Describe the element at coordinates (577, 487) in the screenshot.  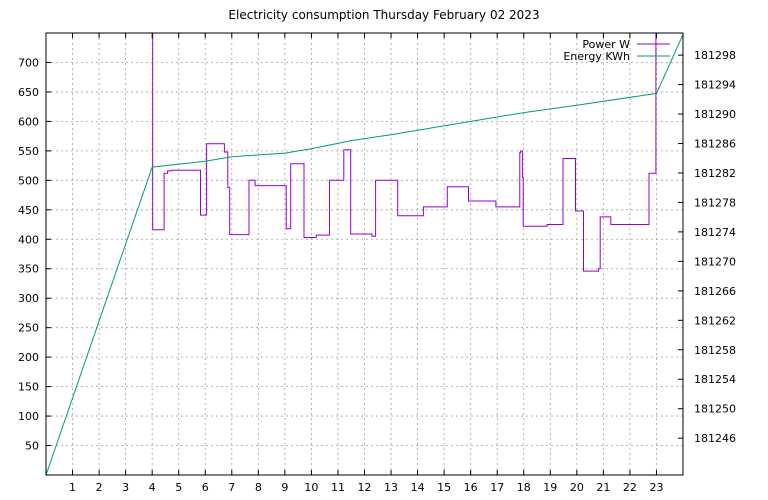
I see `x-tick-label: 20` at that location.